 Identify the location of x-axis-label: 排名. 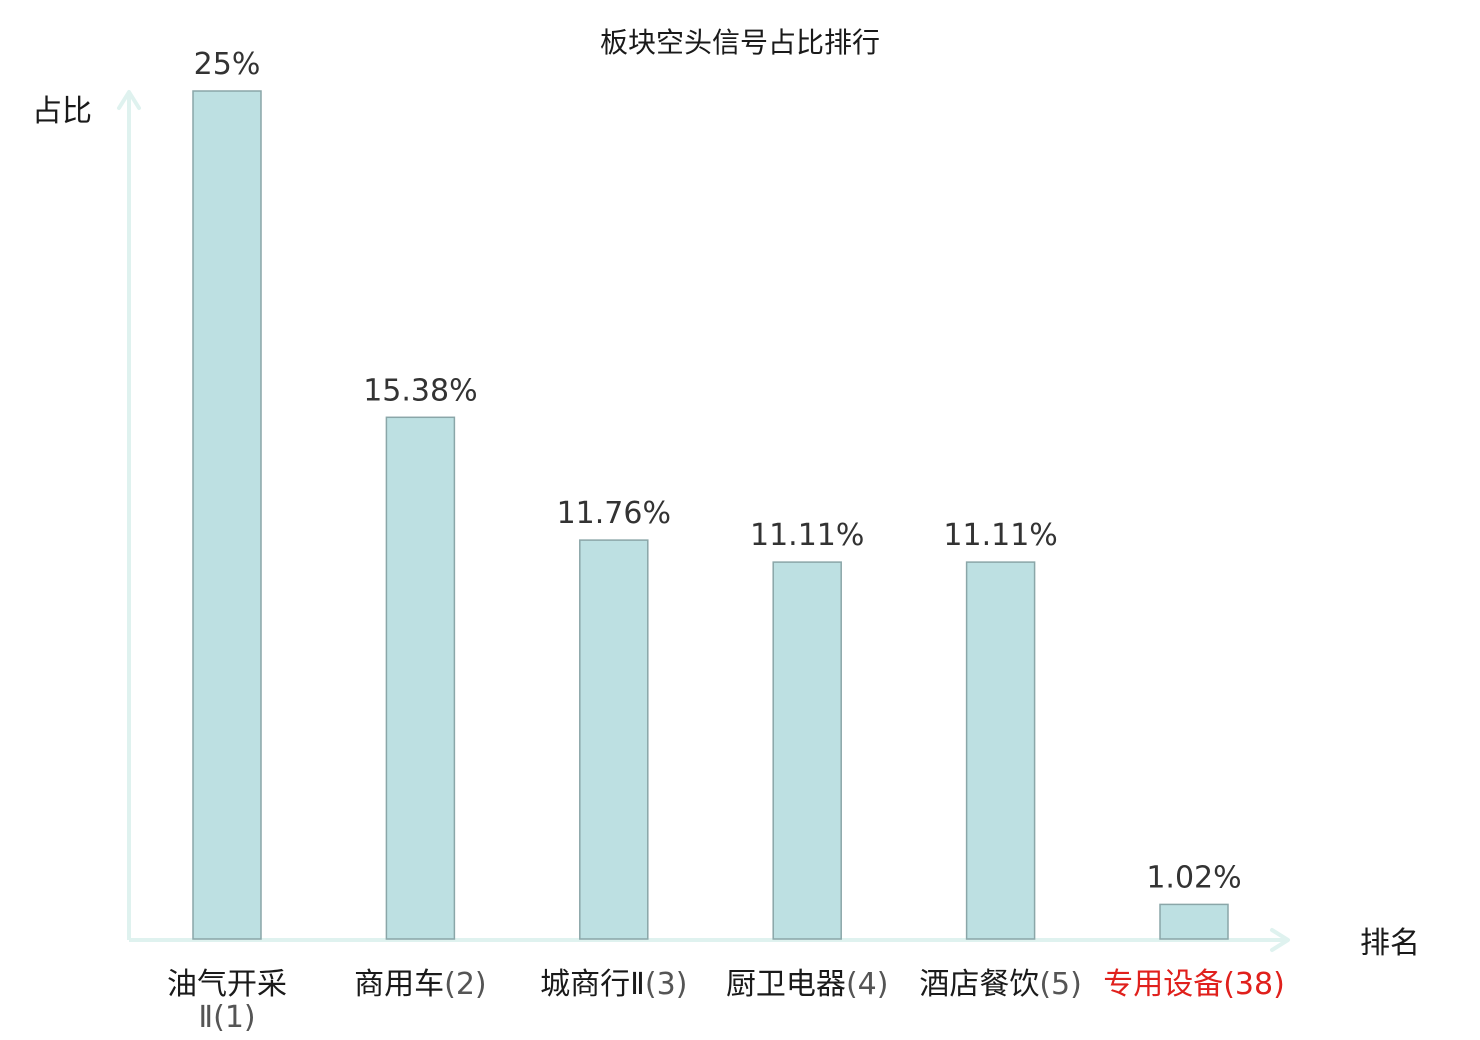
(1390, 943).